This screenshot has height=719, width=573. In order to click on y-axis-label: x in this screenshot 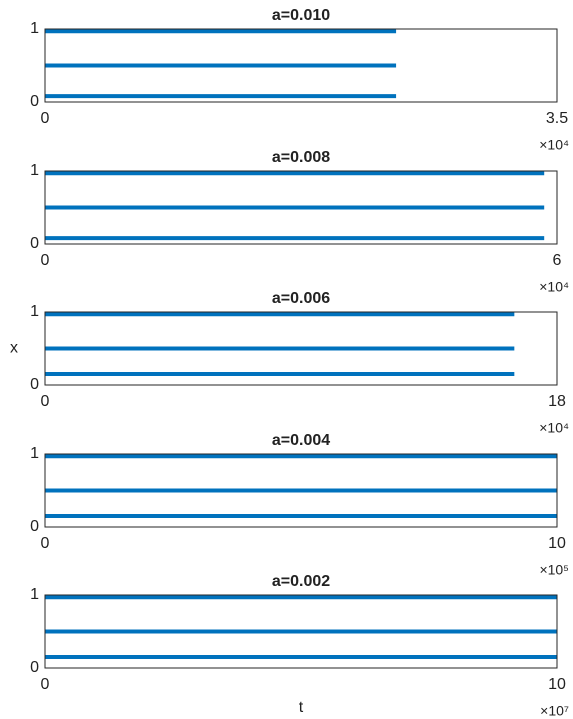, I will do `click(14, 348)`.